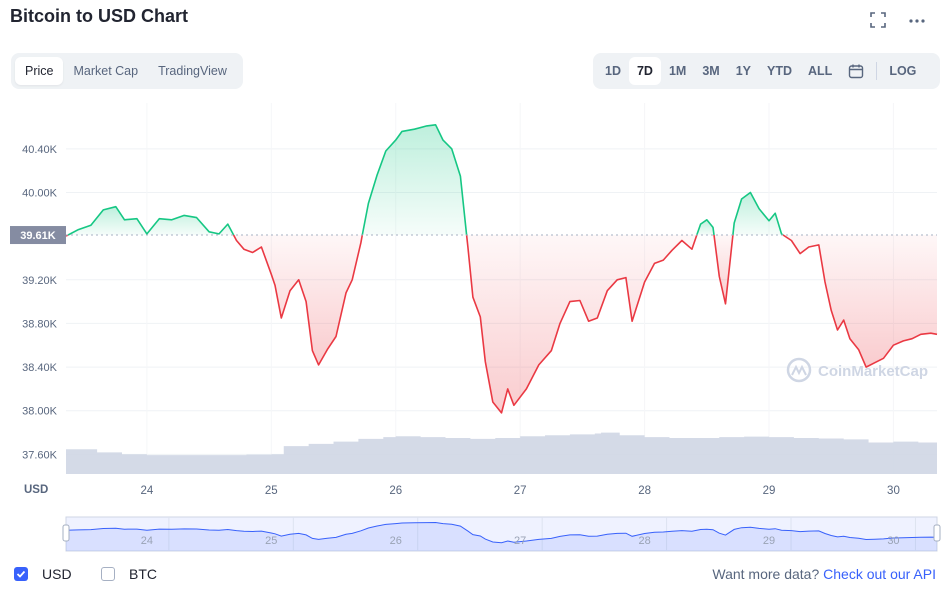  What do you see at coordinates (766, 574) in the screenshot?
I see `api-prefix: Want more data?` at bounding box center [766, 574].